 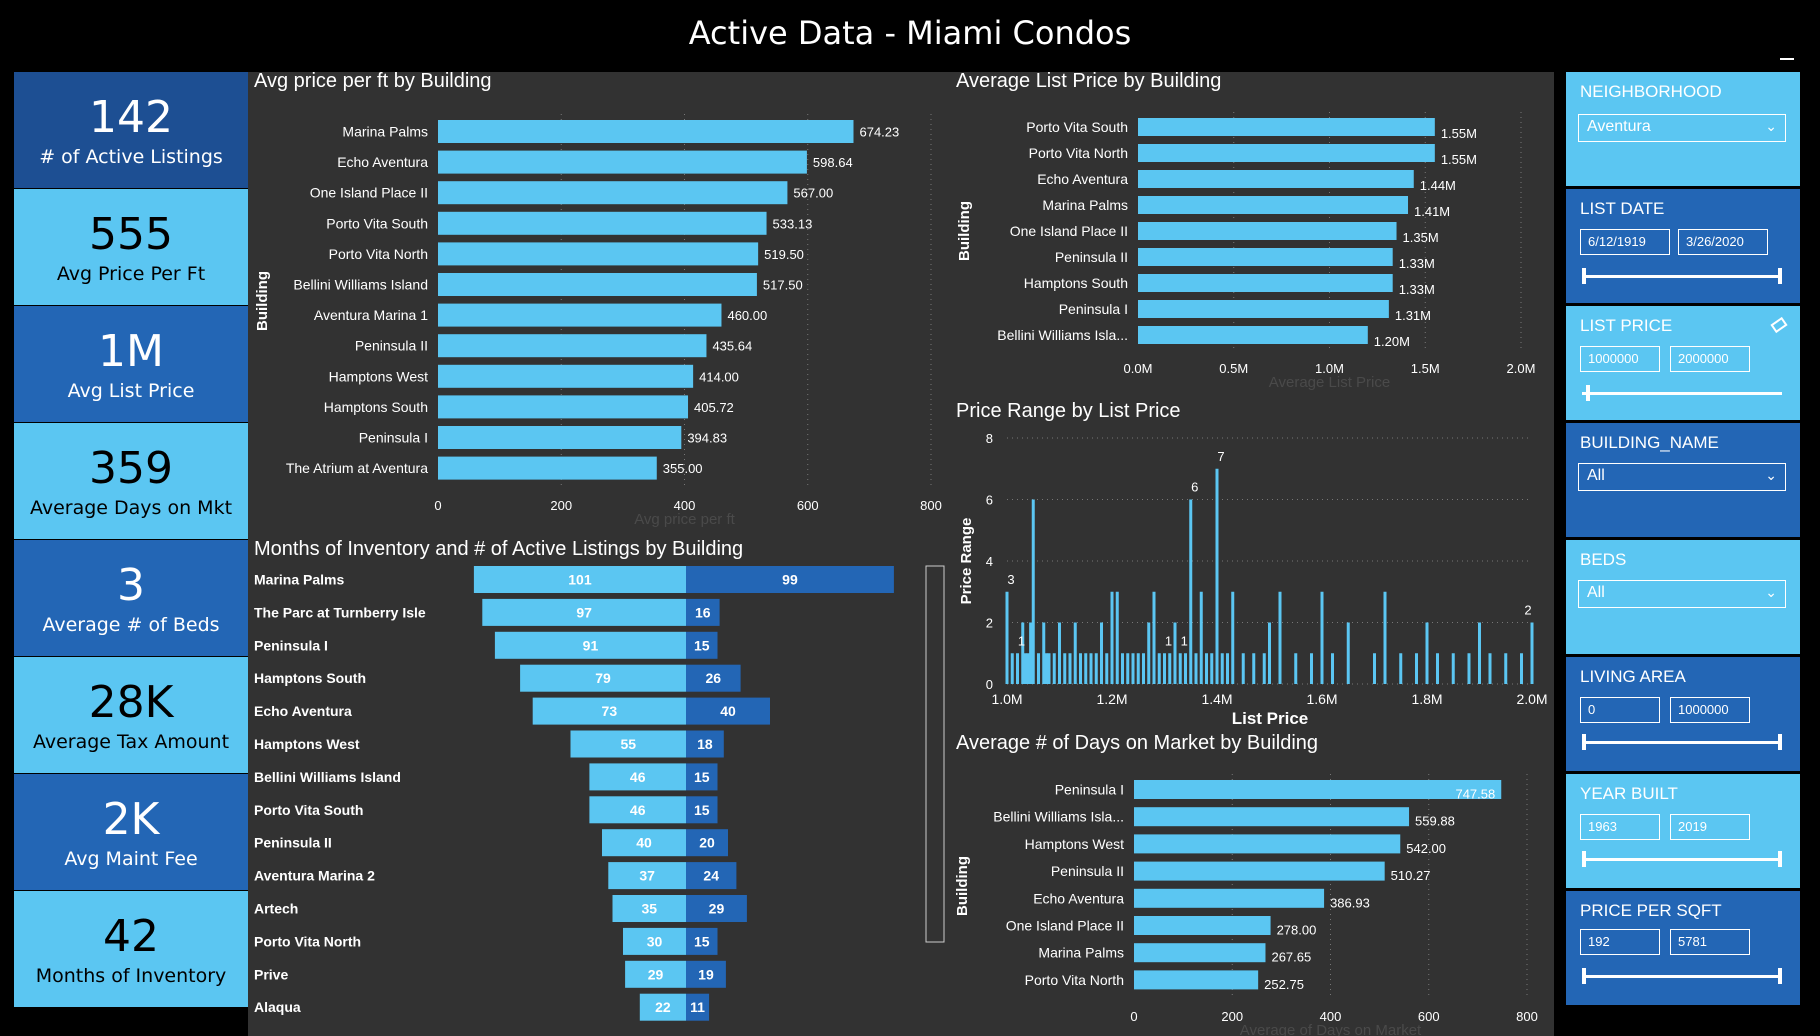 I want to click on data-label: 1.31M, so click(x=1413, y=315).